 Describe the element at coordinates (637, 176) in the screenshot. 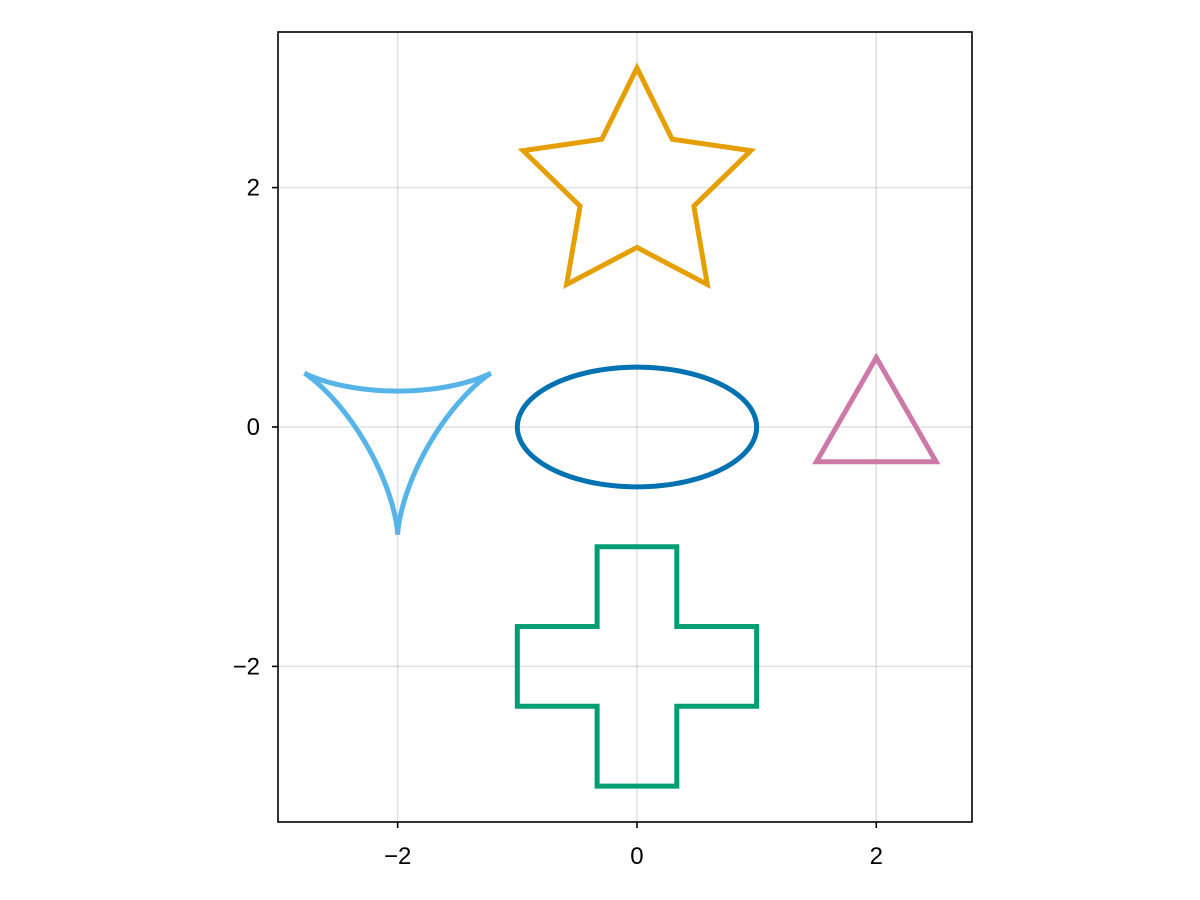

I see `star-shape` at that location.